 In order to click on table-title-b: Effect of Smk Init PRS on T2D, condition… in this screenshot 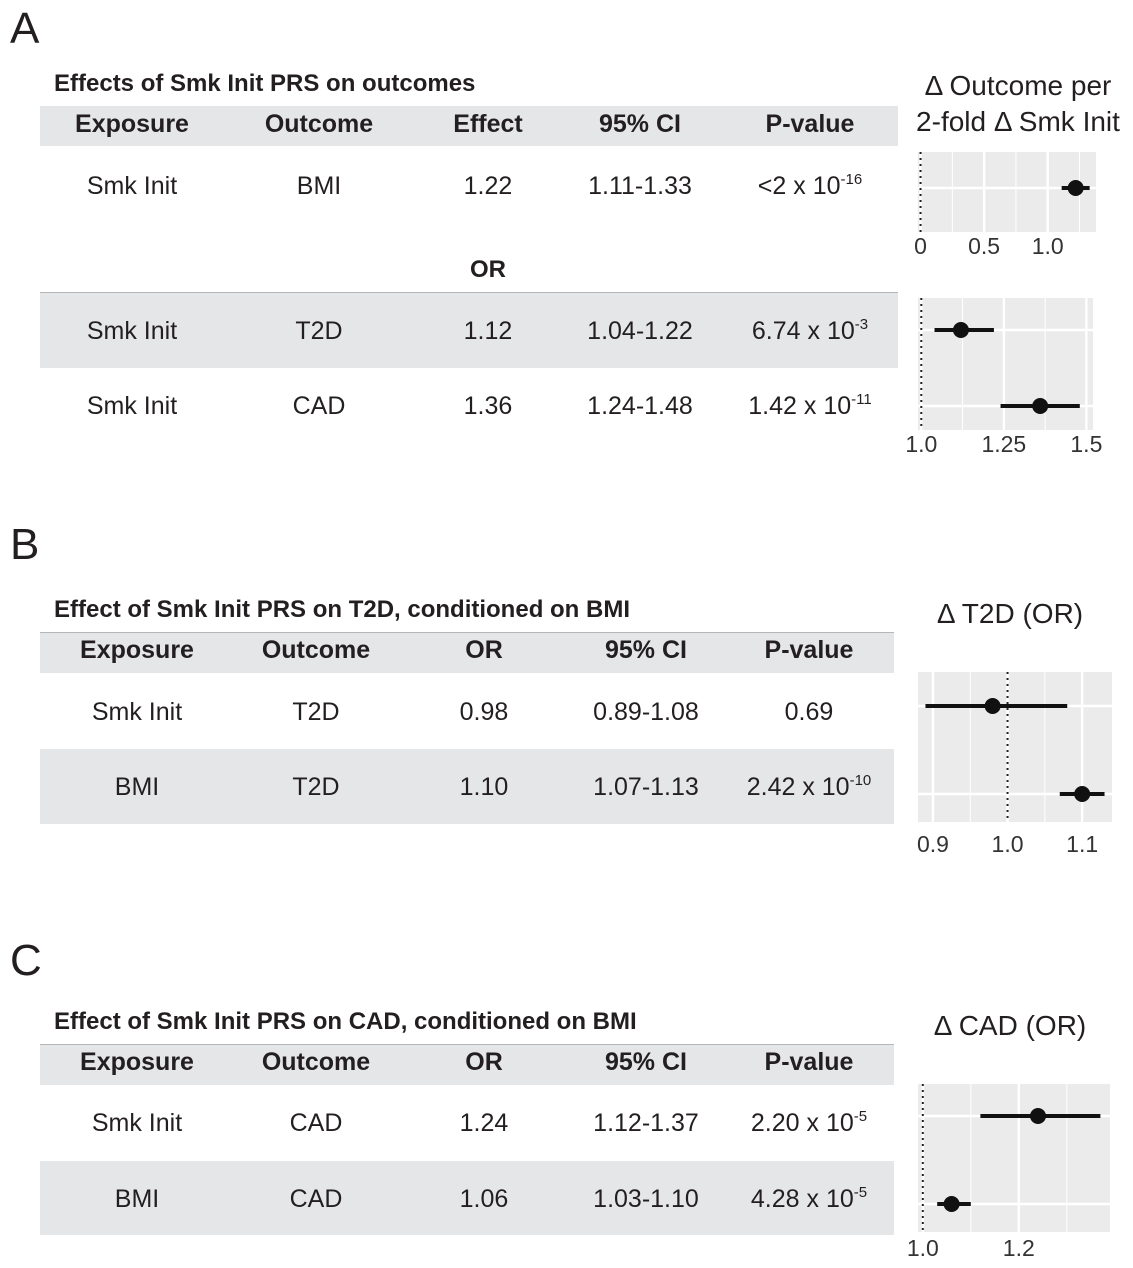, I will do `click(342, 609)`.